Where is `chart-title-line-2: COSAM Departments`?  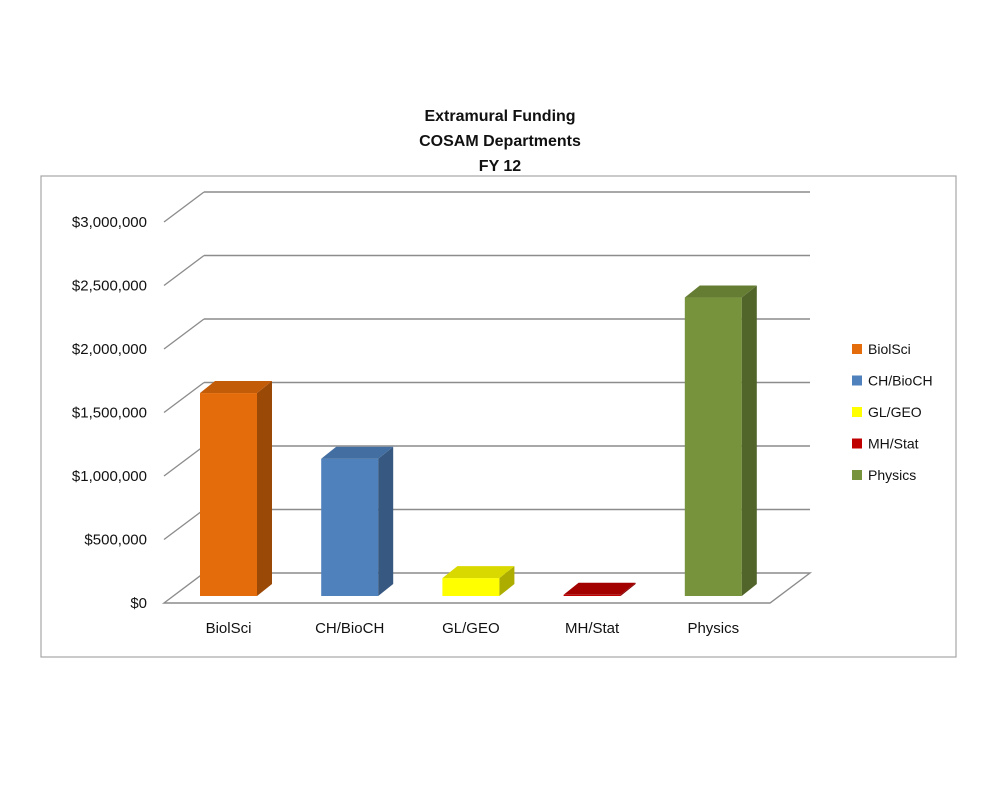 chart-title-line-2: COSAM Departments is located at coordinates (500, 141).